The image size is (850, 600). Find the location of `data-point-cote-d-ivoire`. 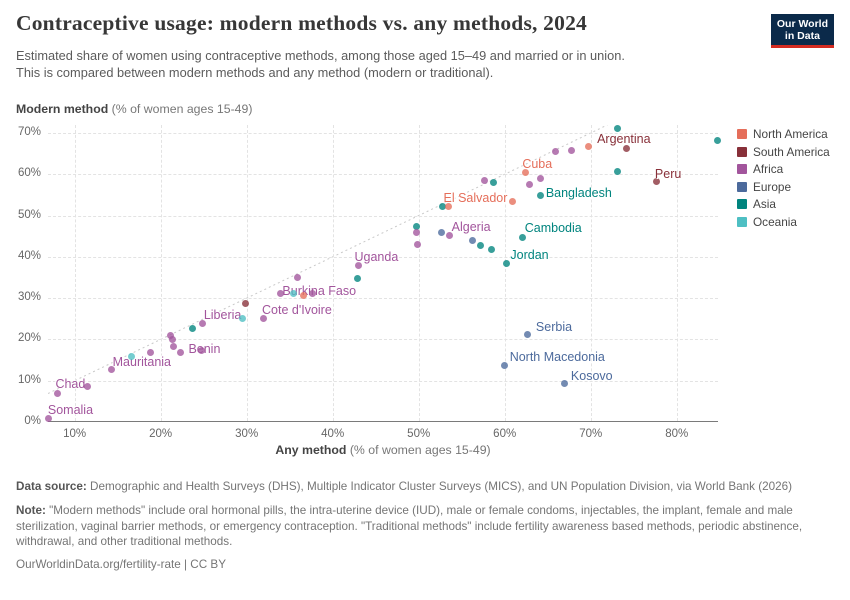

data-point-cote-d-ivoire is located at coordinates (263, 319).